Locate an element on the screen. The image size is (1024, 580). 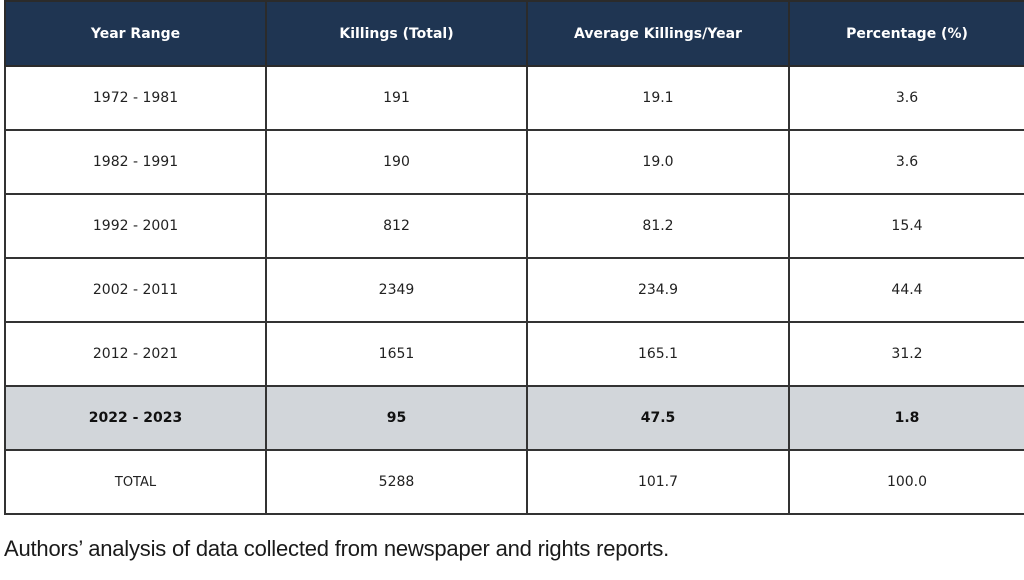
cell-killings-total: 812 is located at coordinates (396, 226).